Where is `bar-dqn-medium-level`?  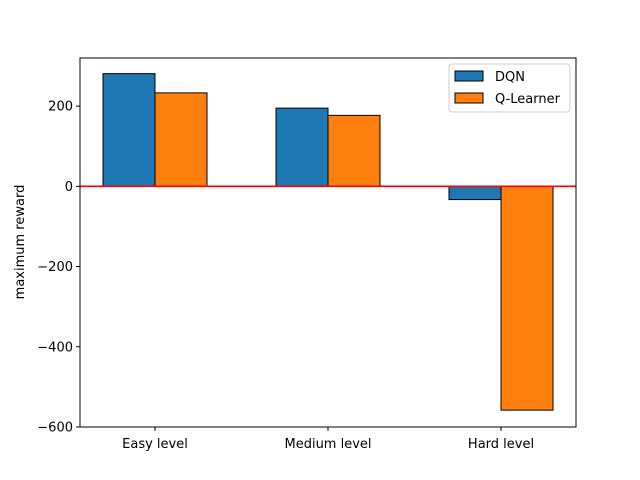
bar-dqn-medium-level is located at coordinates (302, 147).